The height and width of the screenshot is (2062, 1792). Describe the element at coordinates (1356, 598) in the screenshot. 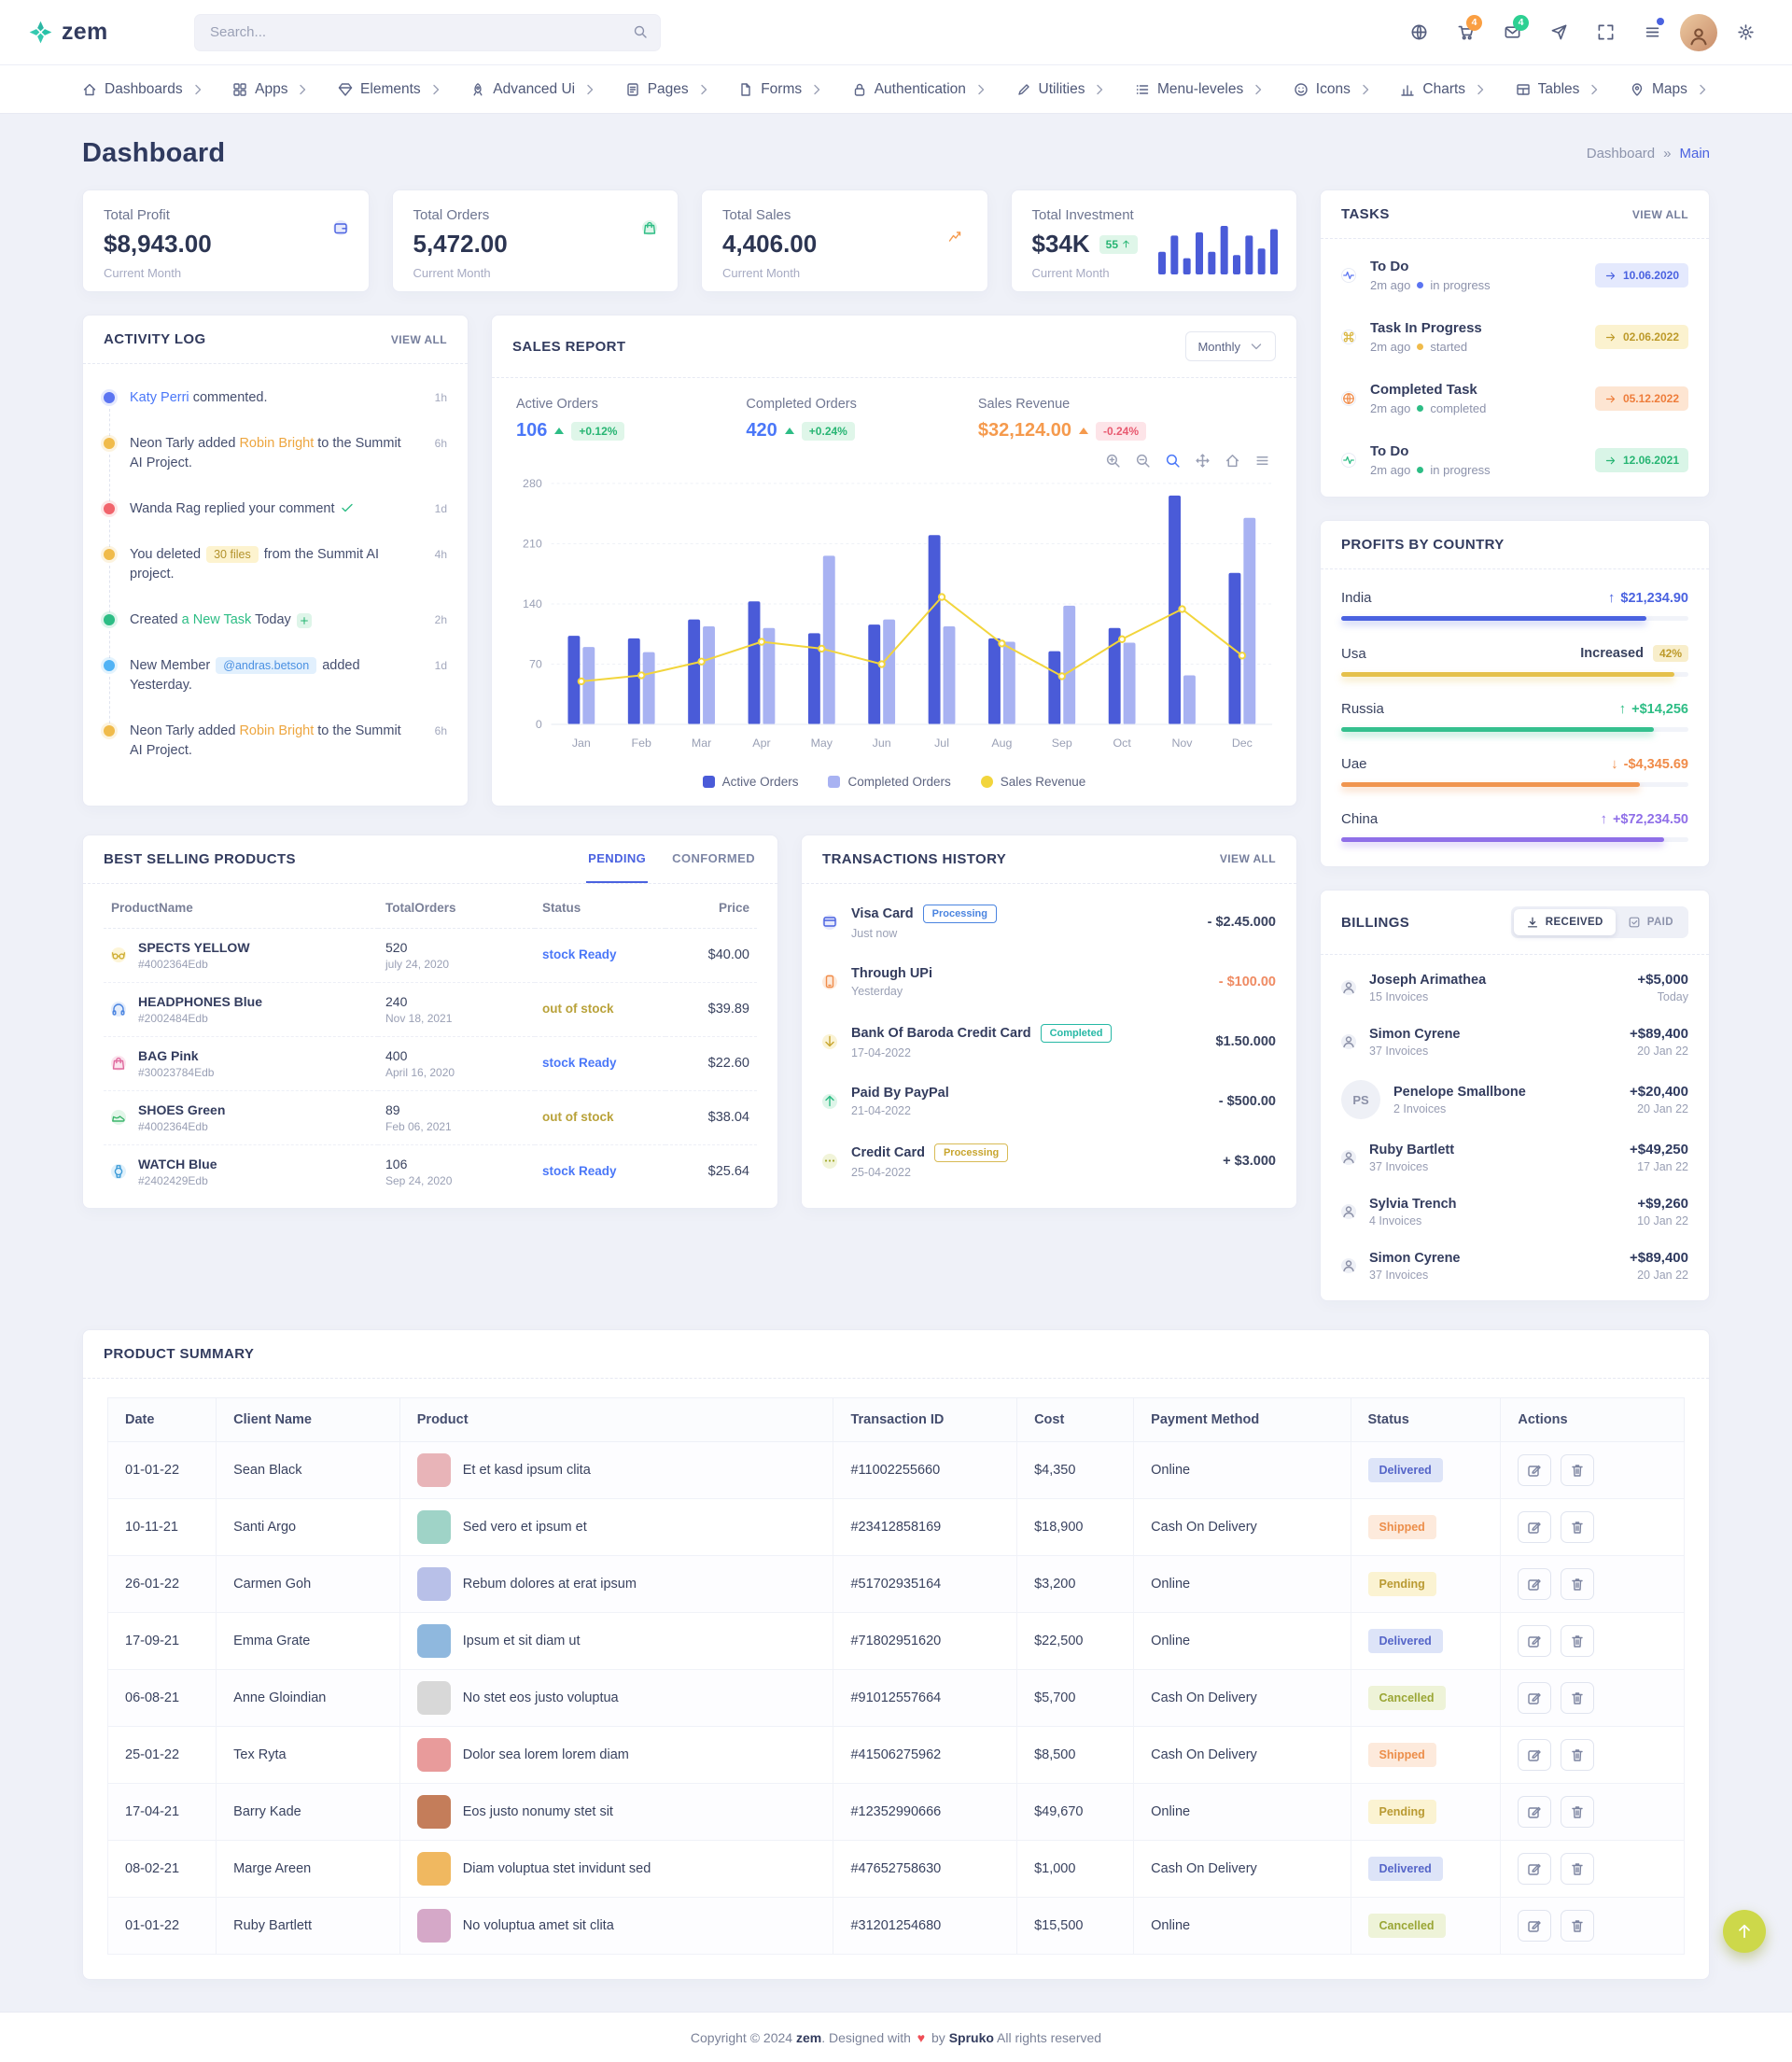

I see `country-name: India` at that location.